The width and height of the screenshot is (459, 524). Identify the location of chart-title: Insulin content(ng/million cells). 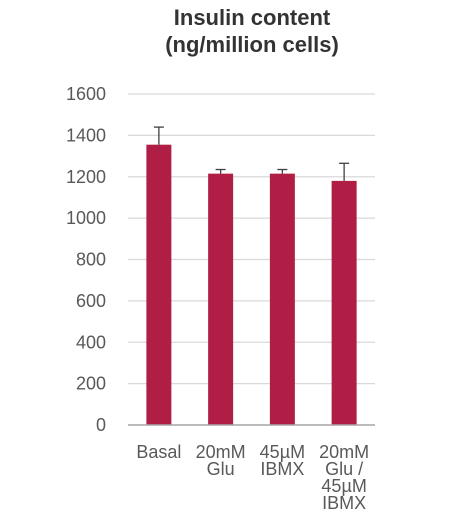
(252, 31).